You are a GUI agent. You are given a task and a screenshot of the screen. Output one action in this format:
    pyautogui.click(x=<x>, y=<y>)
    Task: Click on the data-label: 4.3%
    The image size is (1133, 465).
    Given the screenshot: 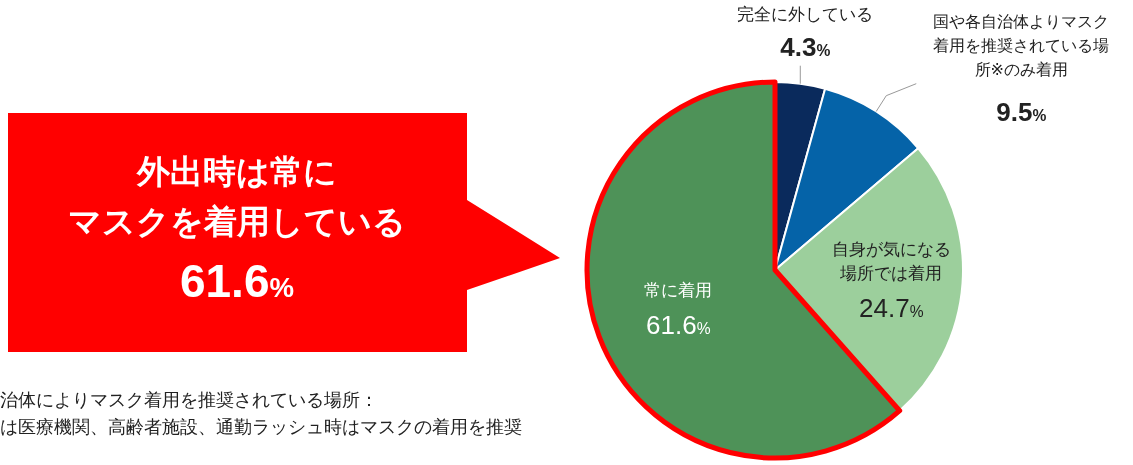 What is the action you would take?
    pyautogui.click(x=805, y=46)
    